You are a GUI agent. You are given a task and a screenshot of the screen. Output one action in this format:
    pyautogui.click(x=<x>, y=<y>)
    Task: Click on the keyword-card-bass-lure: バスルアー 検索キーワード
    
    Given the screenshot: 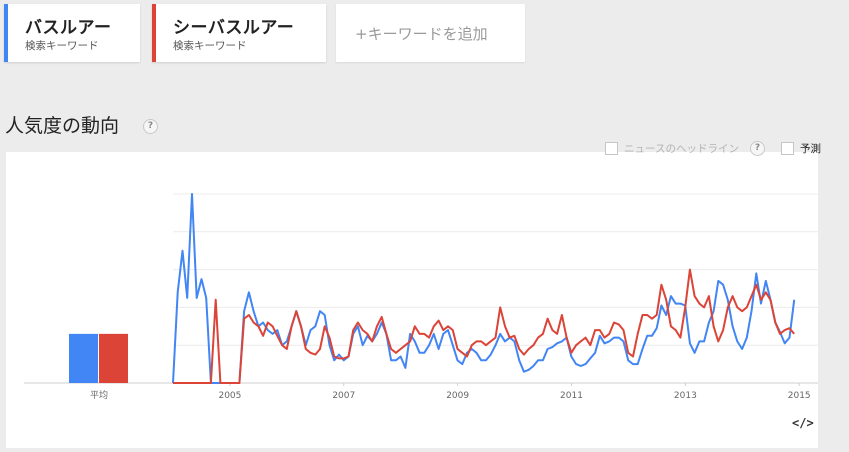 What is the action you would take?
    pyautogui.click(x=72, y=33)
    